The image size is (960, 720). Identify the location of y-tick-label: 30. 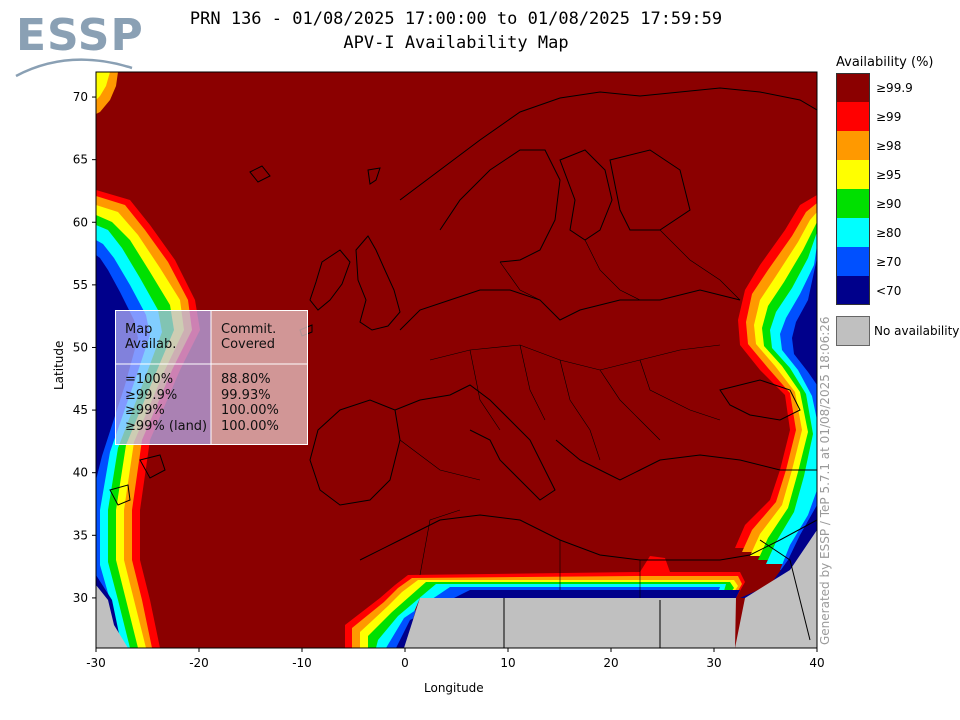
(80, 598).